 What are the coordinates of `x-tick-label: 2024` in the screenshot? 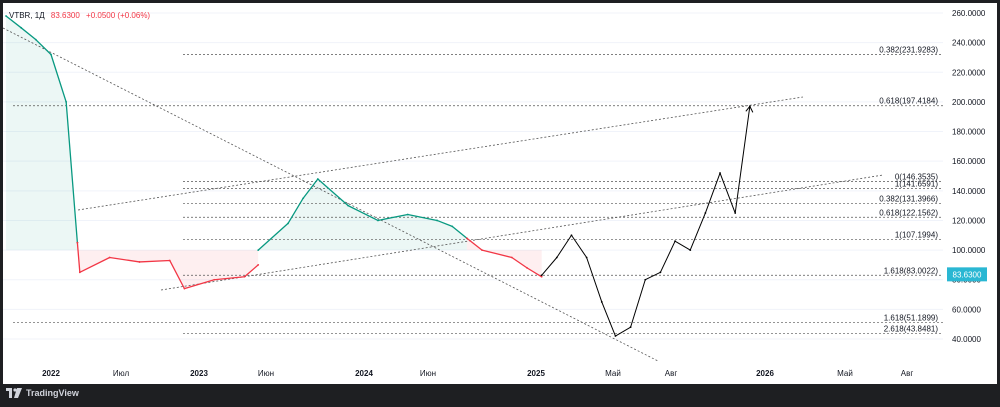 It's located at (364, 373).